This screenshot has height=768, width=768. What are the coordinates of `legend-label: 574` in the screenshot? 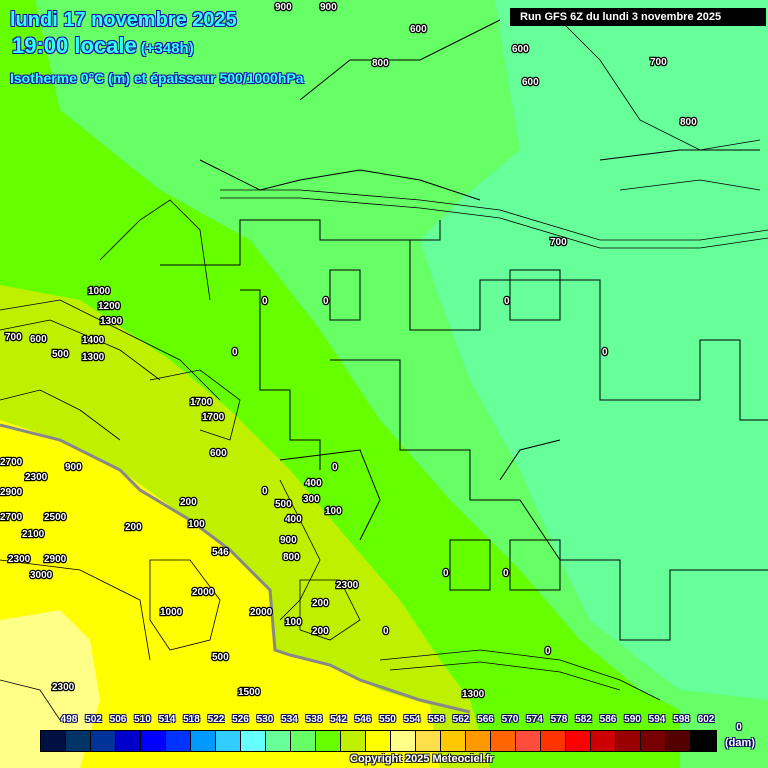 It's located at (534, 719).